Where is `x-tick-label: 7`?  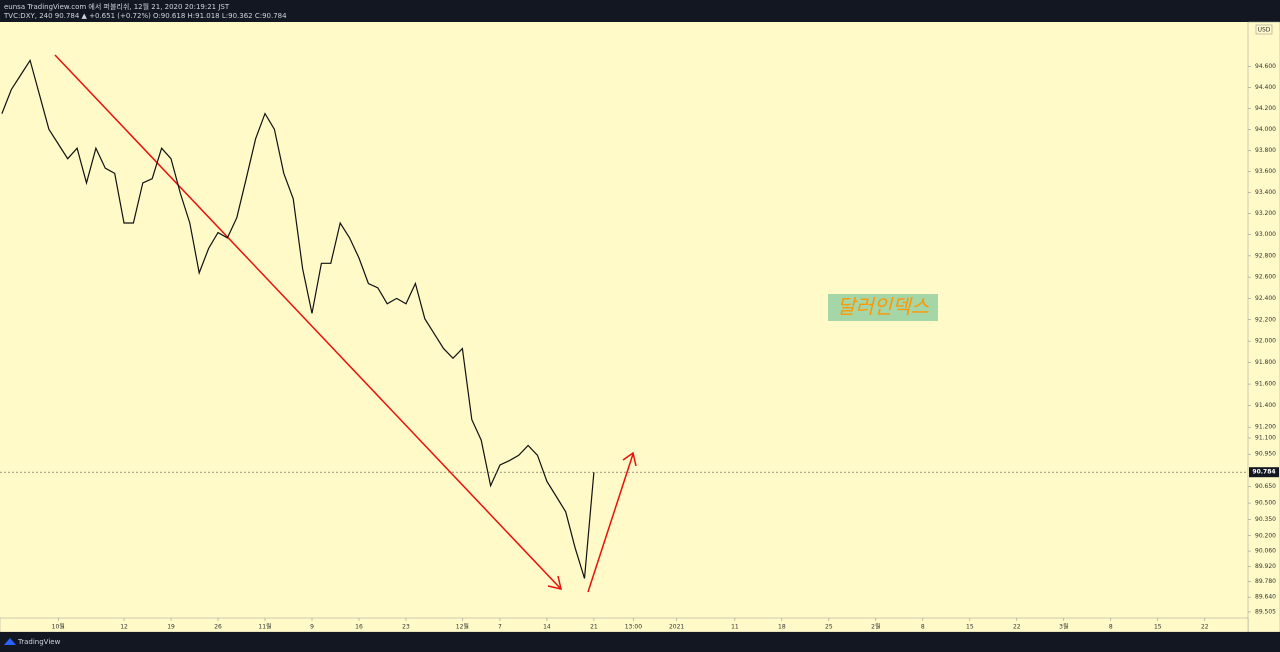 x-tick-label: 7 is located at coordinates (500, 627).